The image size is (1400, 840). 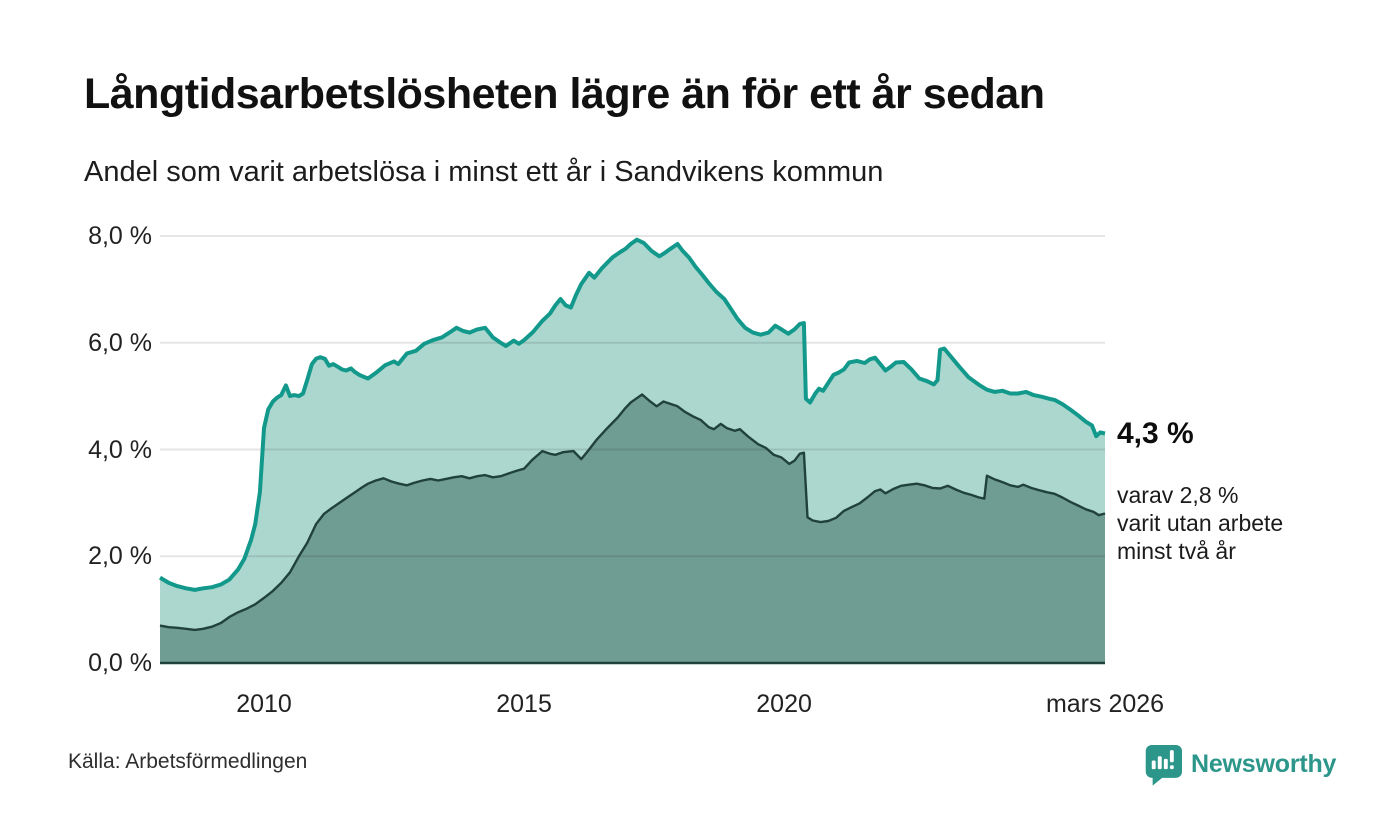 I want to click on brand-logo: Newsworthy, so click(x=1240, y=764).